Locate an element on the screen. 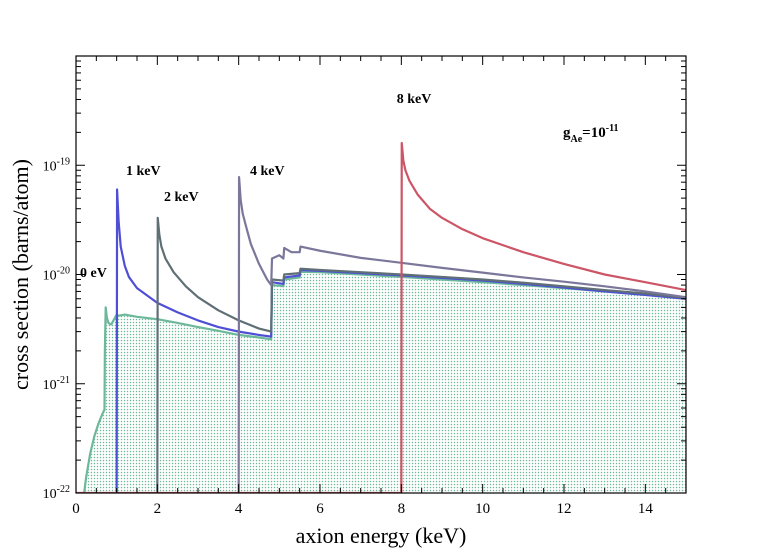 Image resolution: width=763 pixels, height=548 pixels. x-tick-label: 10 is located at coordinates (482, 509).